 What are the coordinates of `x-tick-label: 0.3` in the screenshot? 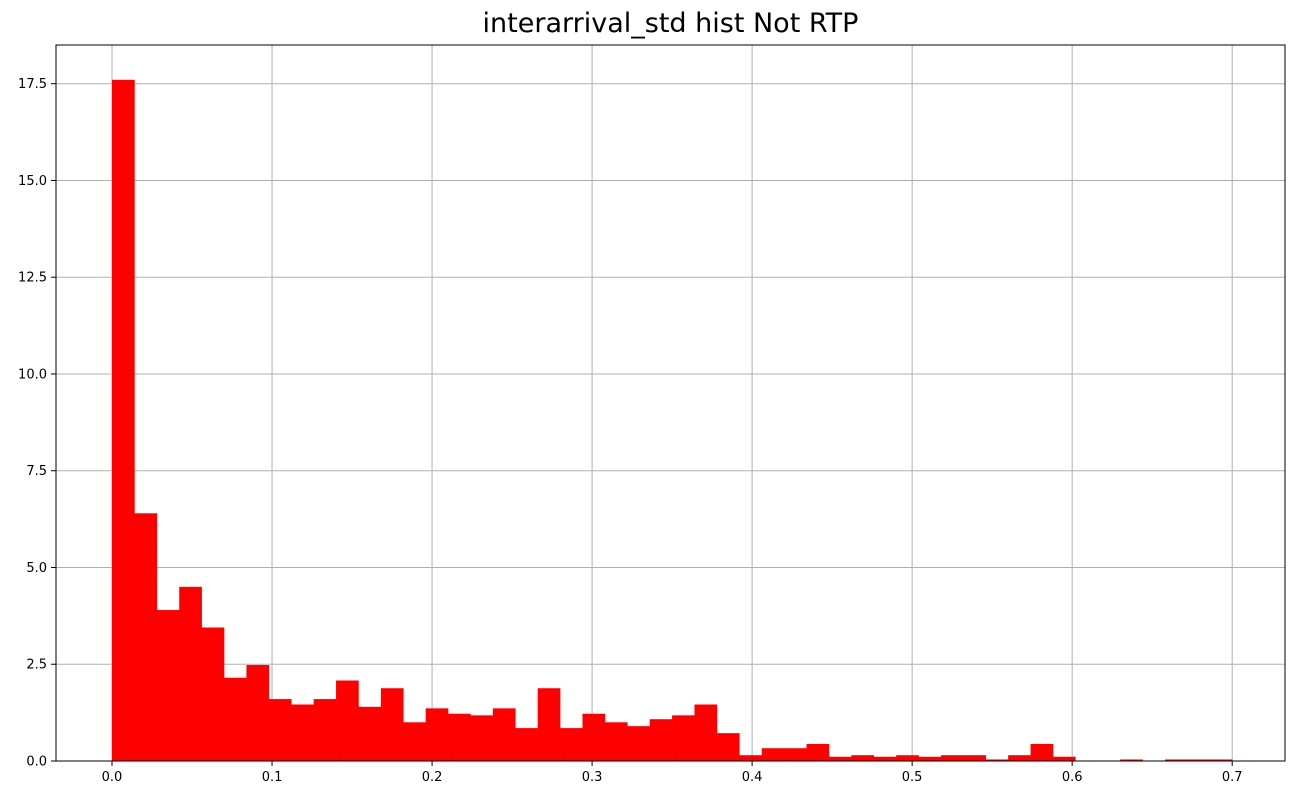 It's located at (592, 777).